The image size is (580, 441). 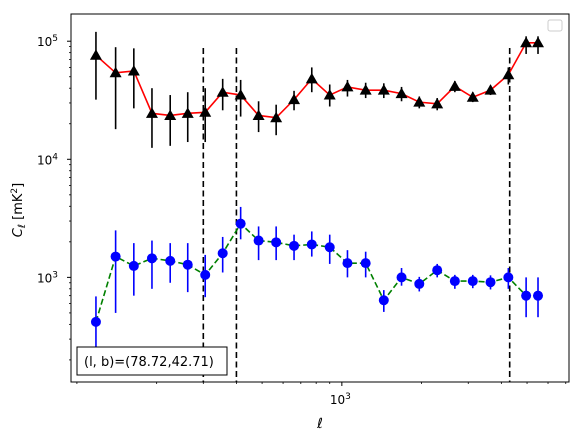 What do you see at coordinates (18, 232) in the screenshot?
I see `y-axis-label-main: C` at bounding box center [18, 232].